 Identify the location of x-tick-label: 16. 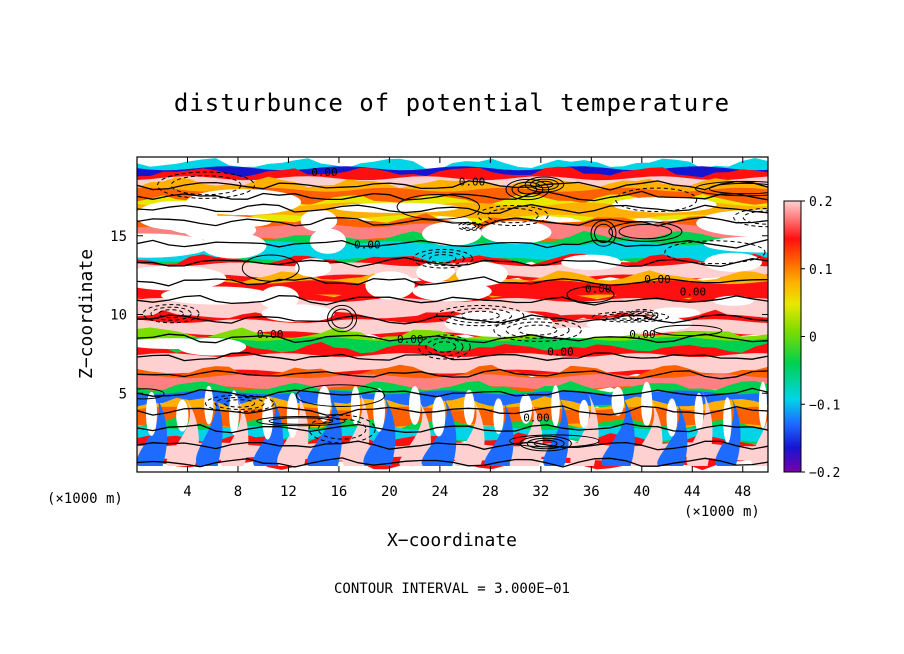
(338, 492).